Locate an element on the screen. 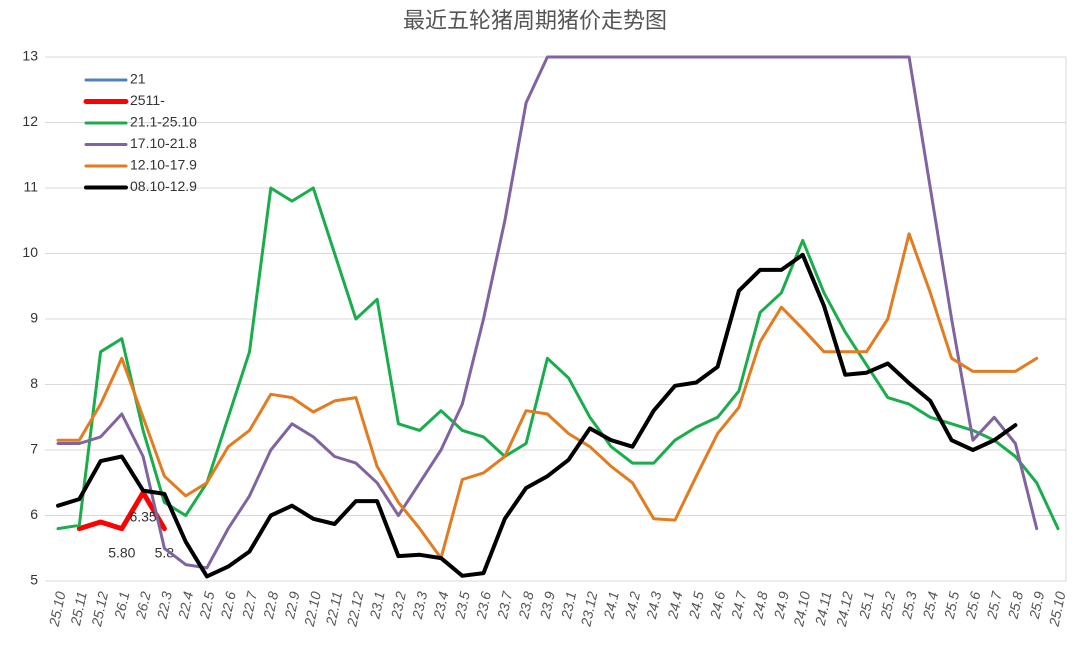 The height and width of the screenshot is (648, 1080). legend-label: 2511- is located at coordinates (147, 100).